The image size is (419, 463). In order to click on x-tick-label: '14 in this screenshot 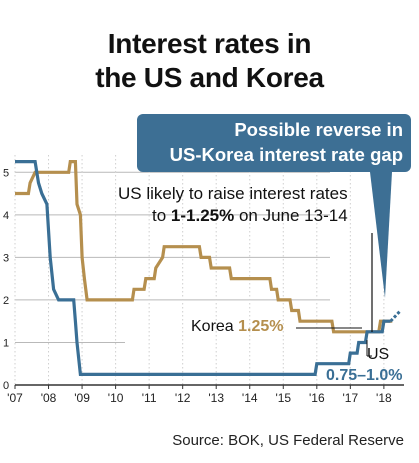, I will do `click(250, 398)`.